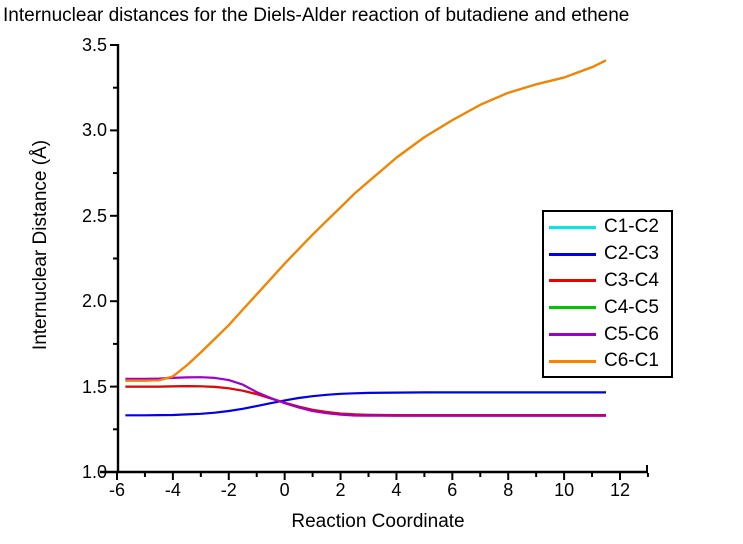 This screenshot has width=743, height=544. What do you see at coordinates (631, 361) in the screenshot?
I see `legend-label: C6-C1` at bounding box center [631, 361].